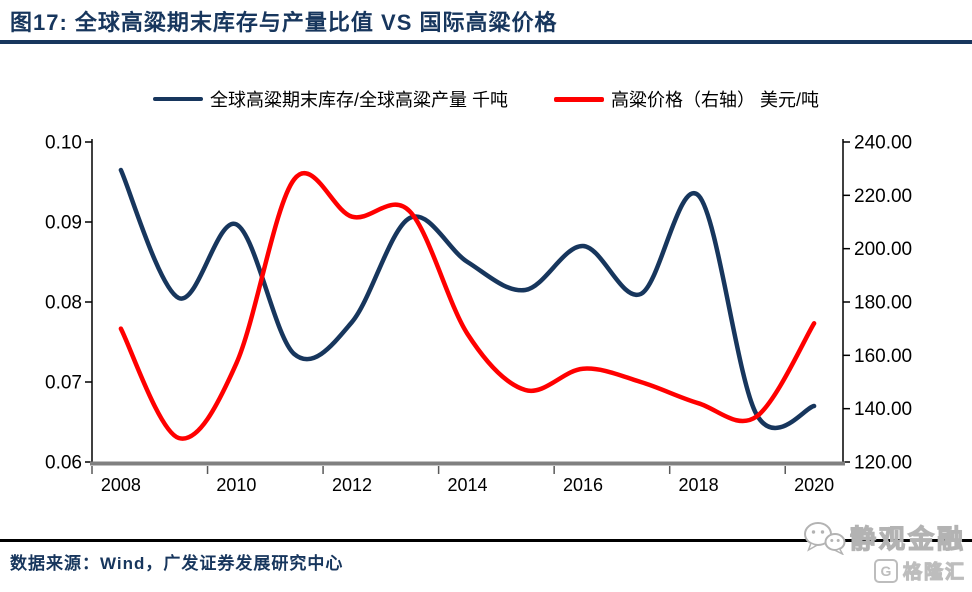 Image resolution: width=972 pixels, height=592 pixels. Describe the element at coordinates (814, 485) in the screenshot. I see `x-axis-tick-label: 2020` at that location.